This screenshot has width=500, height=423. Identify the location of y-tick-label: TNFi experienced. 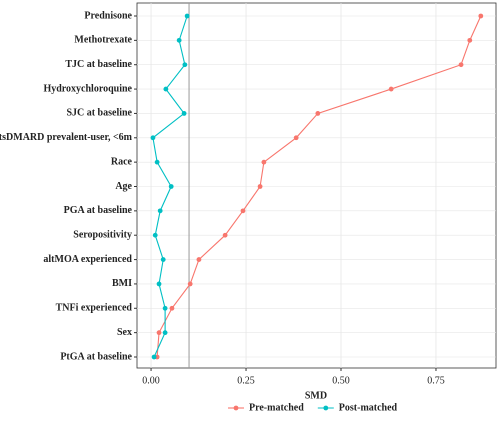
(94, 308).